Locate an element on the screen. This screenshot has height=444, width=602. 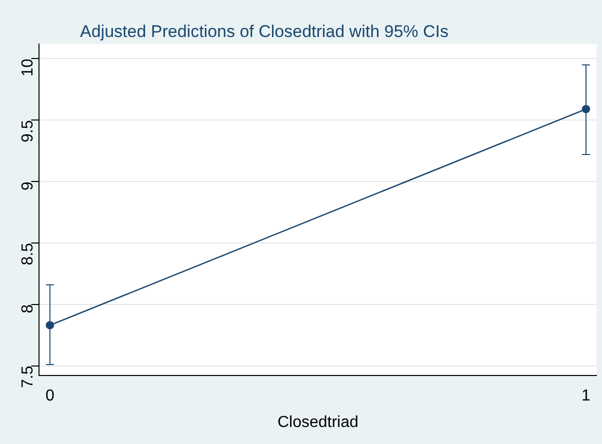
y-tick-label: 7.5 is located at coordinates (28, 377).